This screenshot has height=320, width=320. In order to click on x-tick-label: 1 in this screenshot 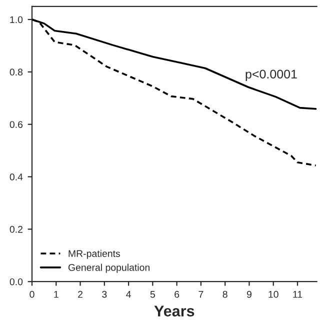, I will do `click(56, 294)`.